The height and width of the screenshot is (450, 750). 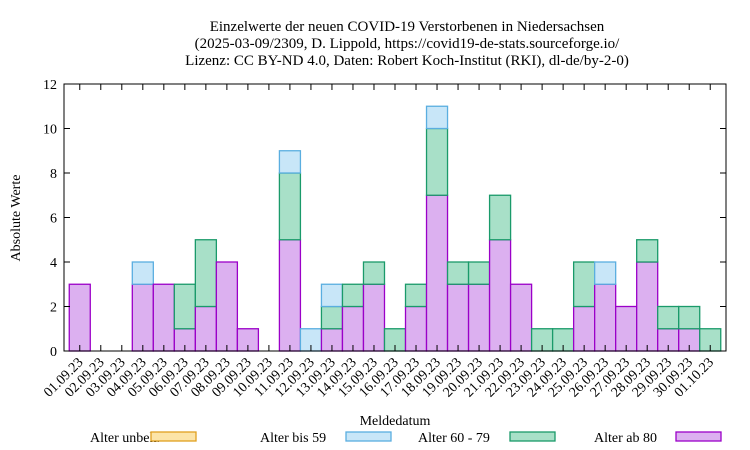 What do you see at coordinates (647, 251) in the screenshot?
I see `bar-28.09.23-series-1` at bounding box center [647, 251].